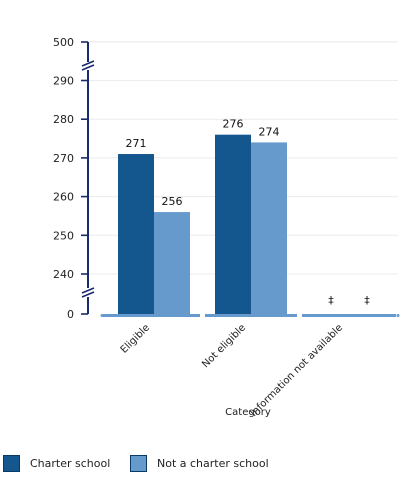 Image resolution: width=407 pixels, height=485 pixels. What do you see at coordinates (224, 346) in the screenshot?
I see `category-label-1: Not eligible` at bounding box center [224, 346].